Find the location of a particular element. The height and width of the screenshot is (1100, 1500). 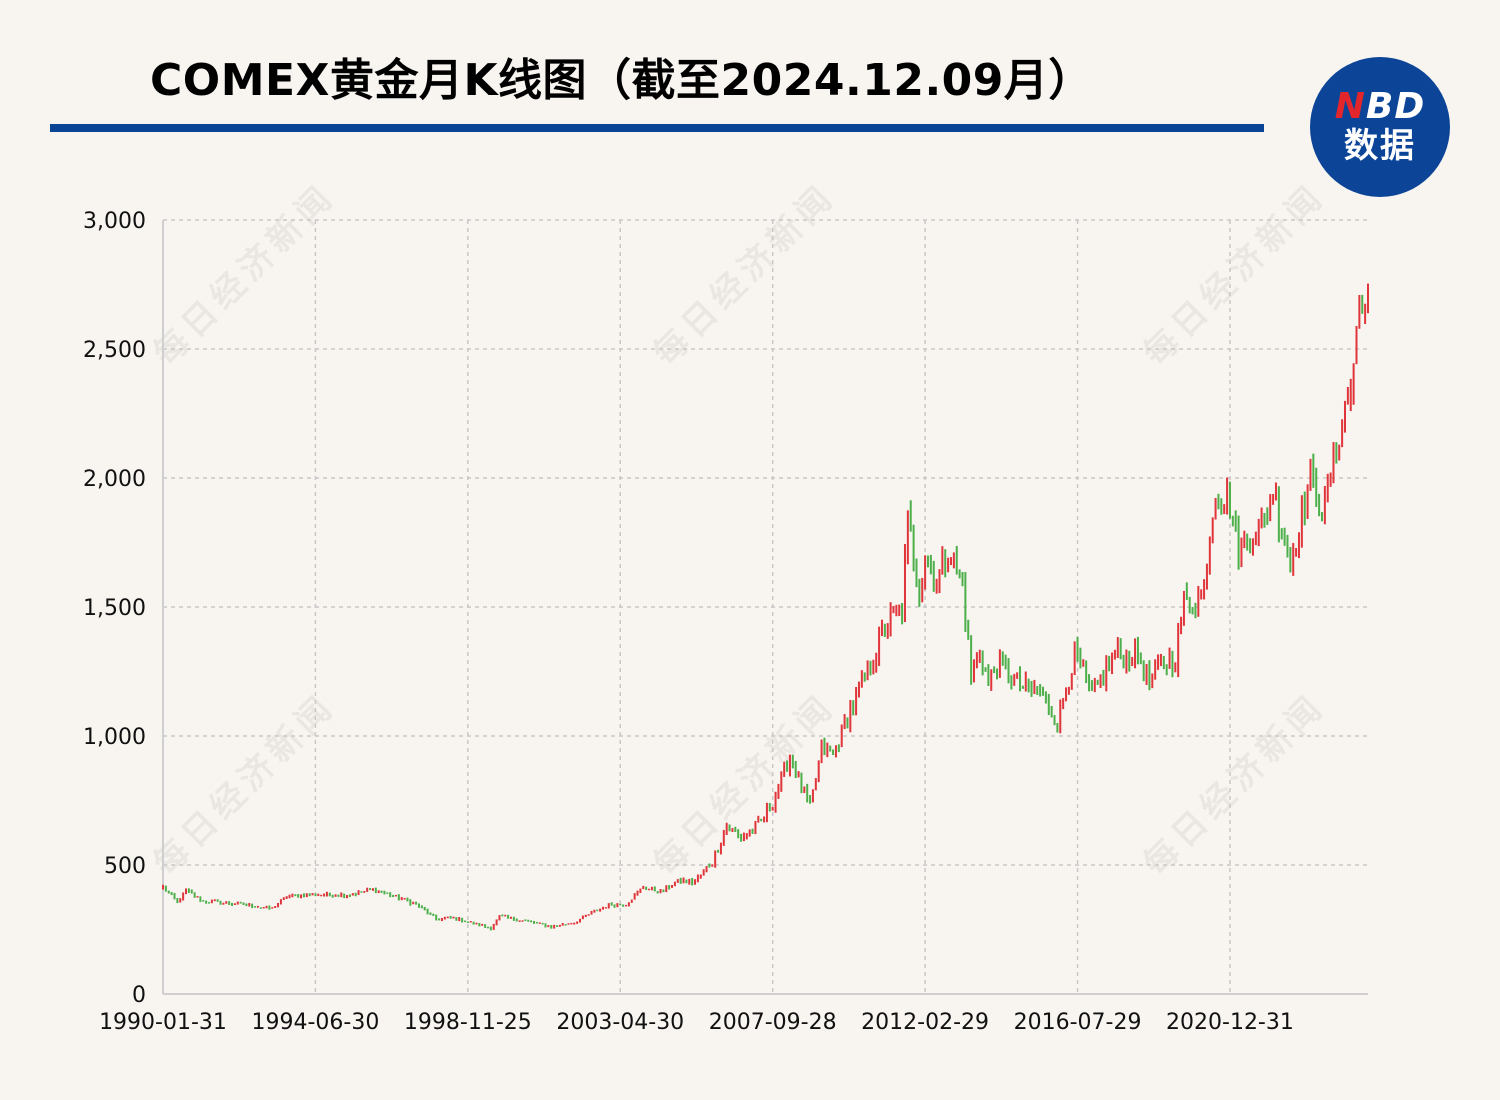

logo-nbd-text: NBD is located at coordinates (1380, 106).